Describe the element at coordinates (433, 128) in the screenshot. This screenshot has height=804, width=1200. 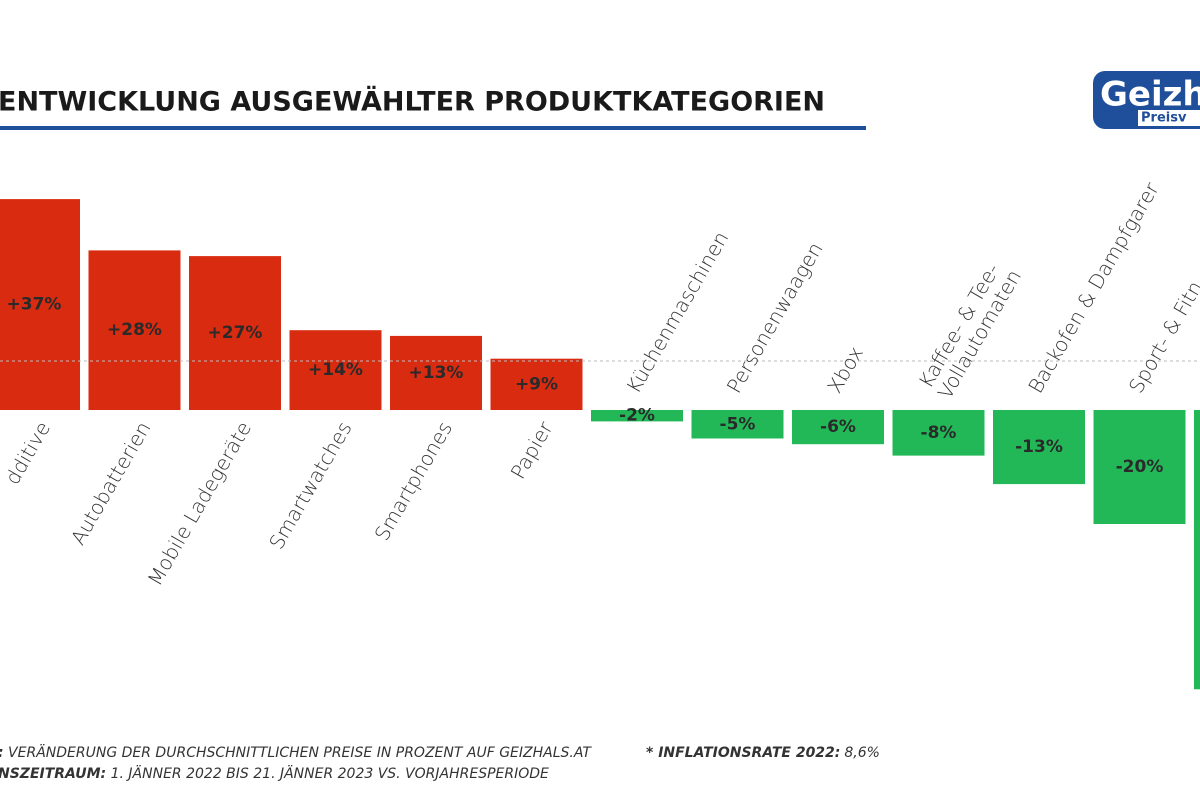
I see `title-underline` at that location.